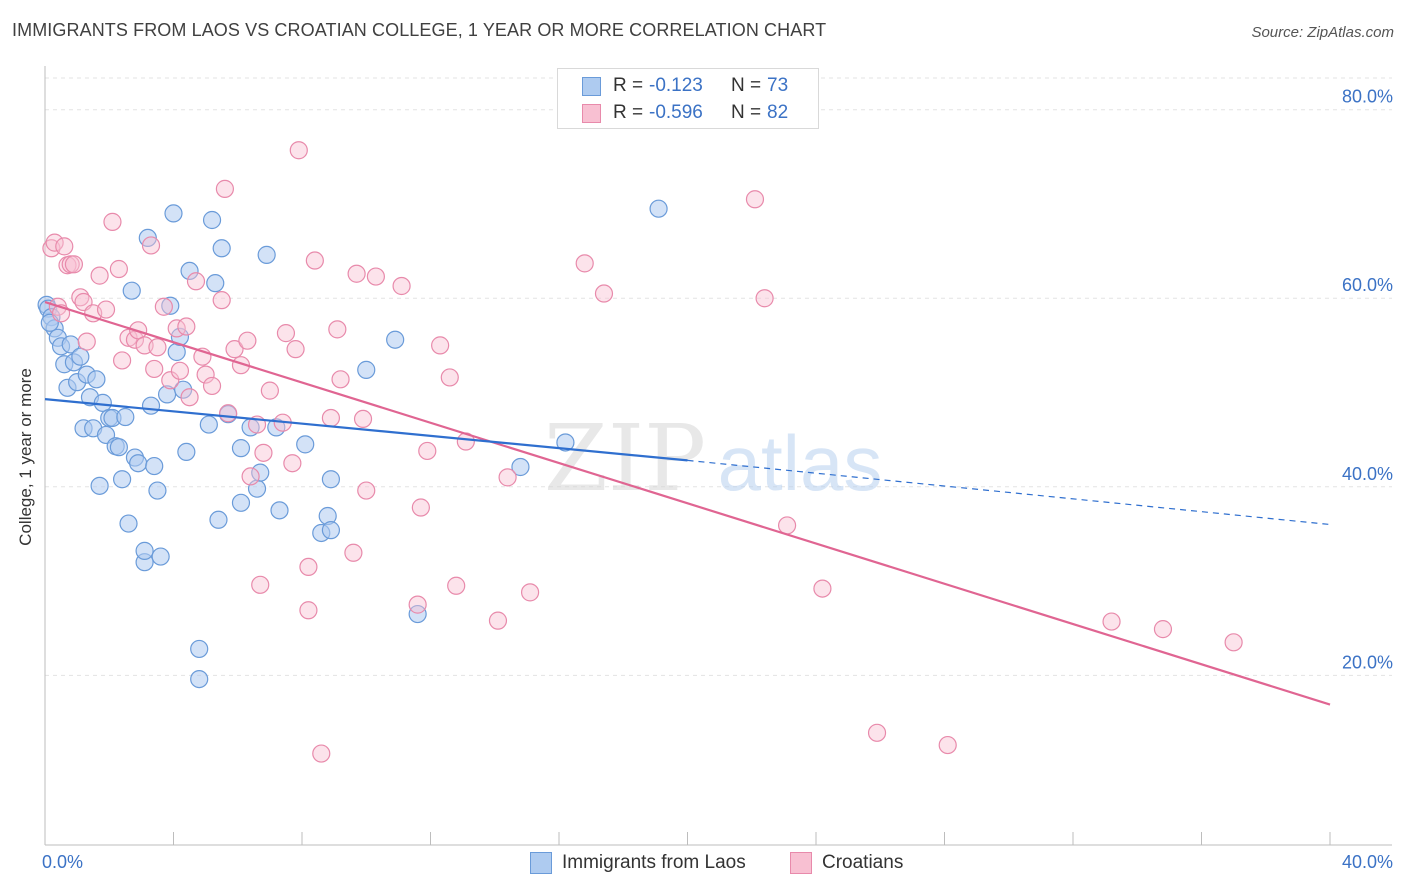 The width and height of the screenshot is (1406, 892). What do you see at coordinates (654, 862) in the screenshot?
I see `legend-label-laos: Immigrants from Laos` at bounding box center [654, 862].